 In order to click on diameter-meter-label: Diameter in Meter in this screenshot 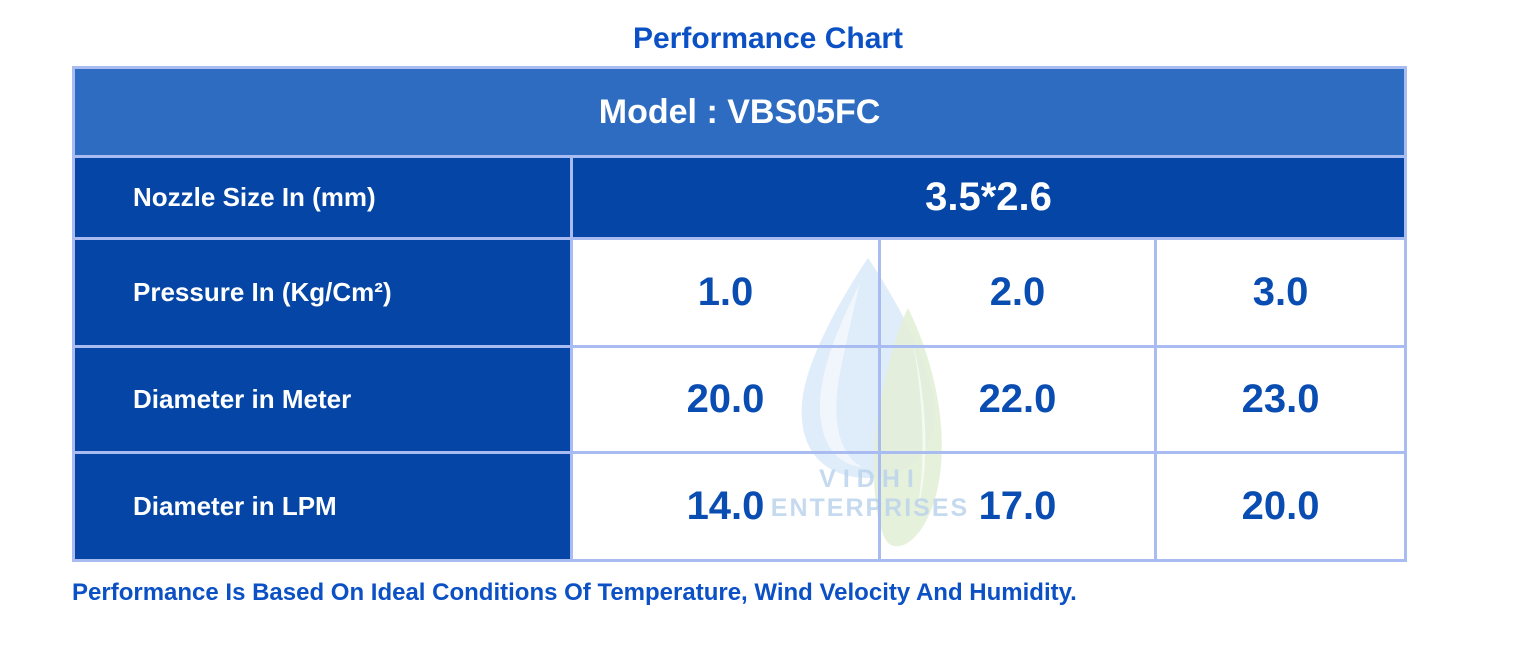, I will do `click(322, 399)`.